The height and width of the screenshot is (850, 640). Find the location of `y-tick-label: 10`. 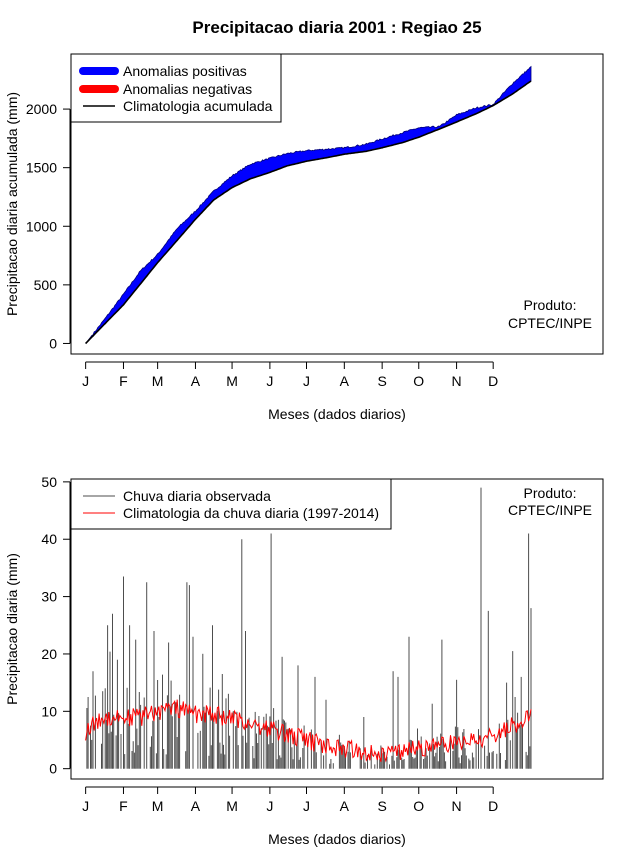

y-tick-label: 10 is located at coordinates (49, 711).